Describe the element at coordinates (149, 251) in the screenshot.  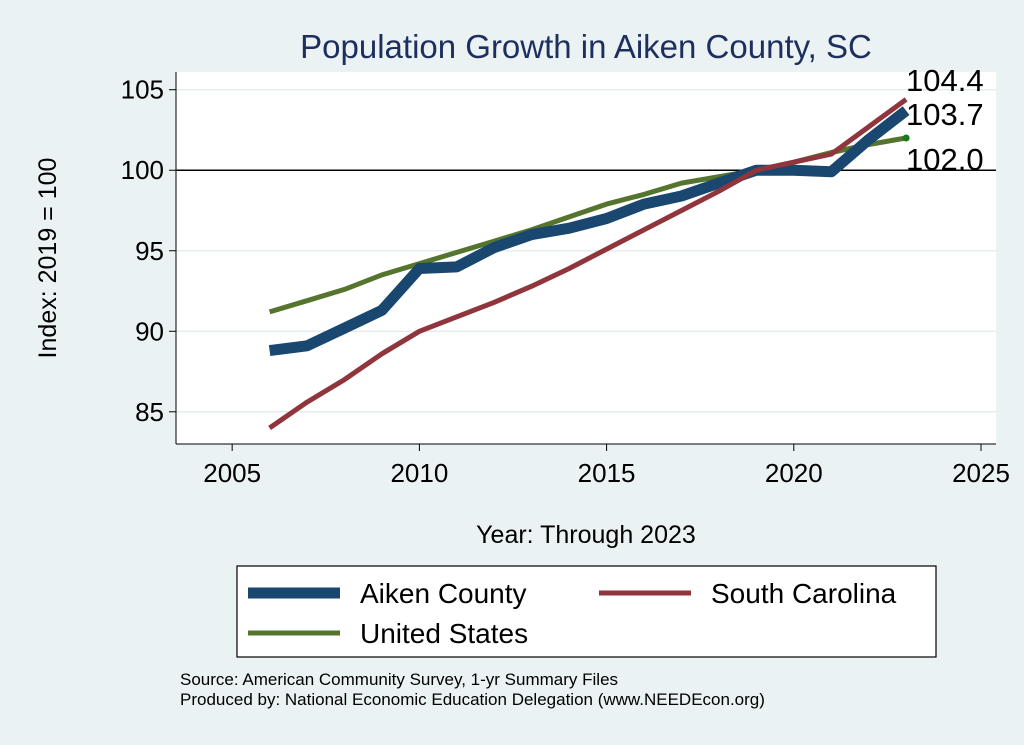
I see `y-tick-label: 95` at that location.